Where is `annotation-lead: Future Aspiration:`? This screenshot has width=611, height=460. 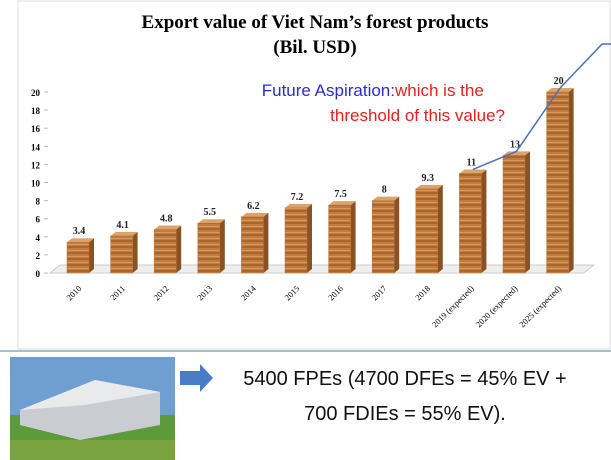 annotation-lead: Future Aspiration: is located at coordinates (328, 90).